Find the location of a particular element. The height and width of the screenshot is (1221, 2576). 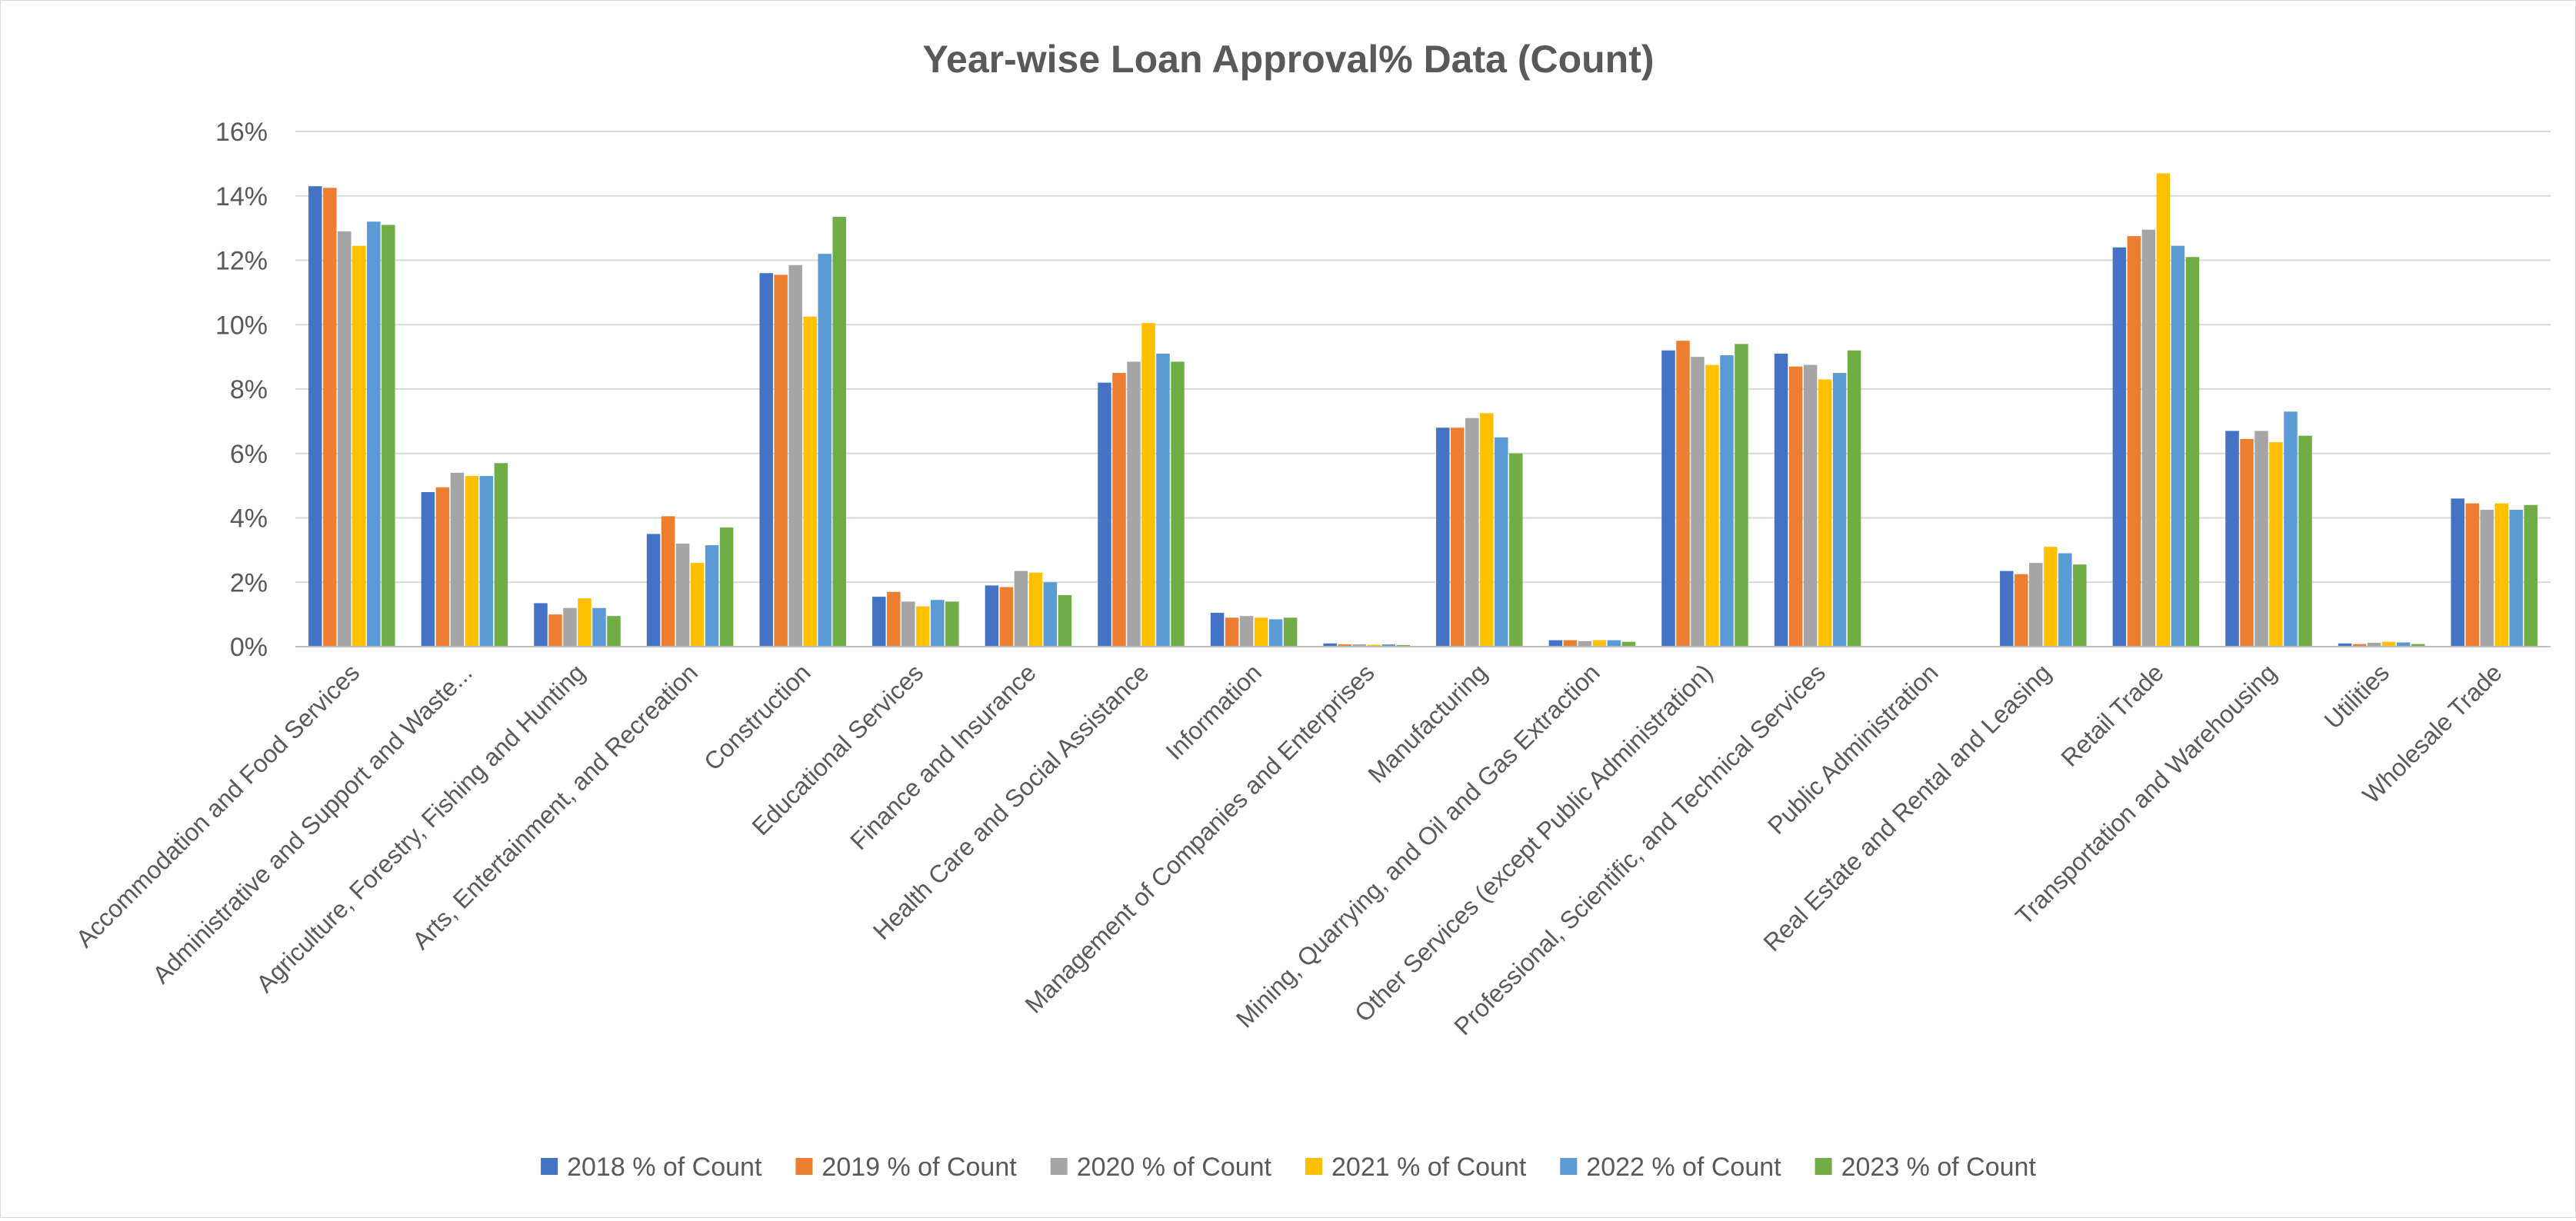

legend-label: 2018 % of Count is located at coordinates (664, 1168).